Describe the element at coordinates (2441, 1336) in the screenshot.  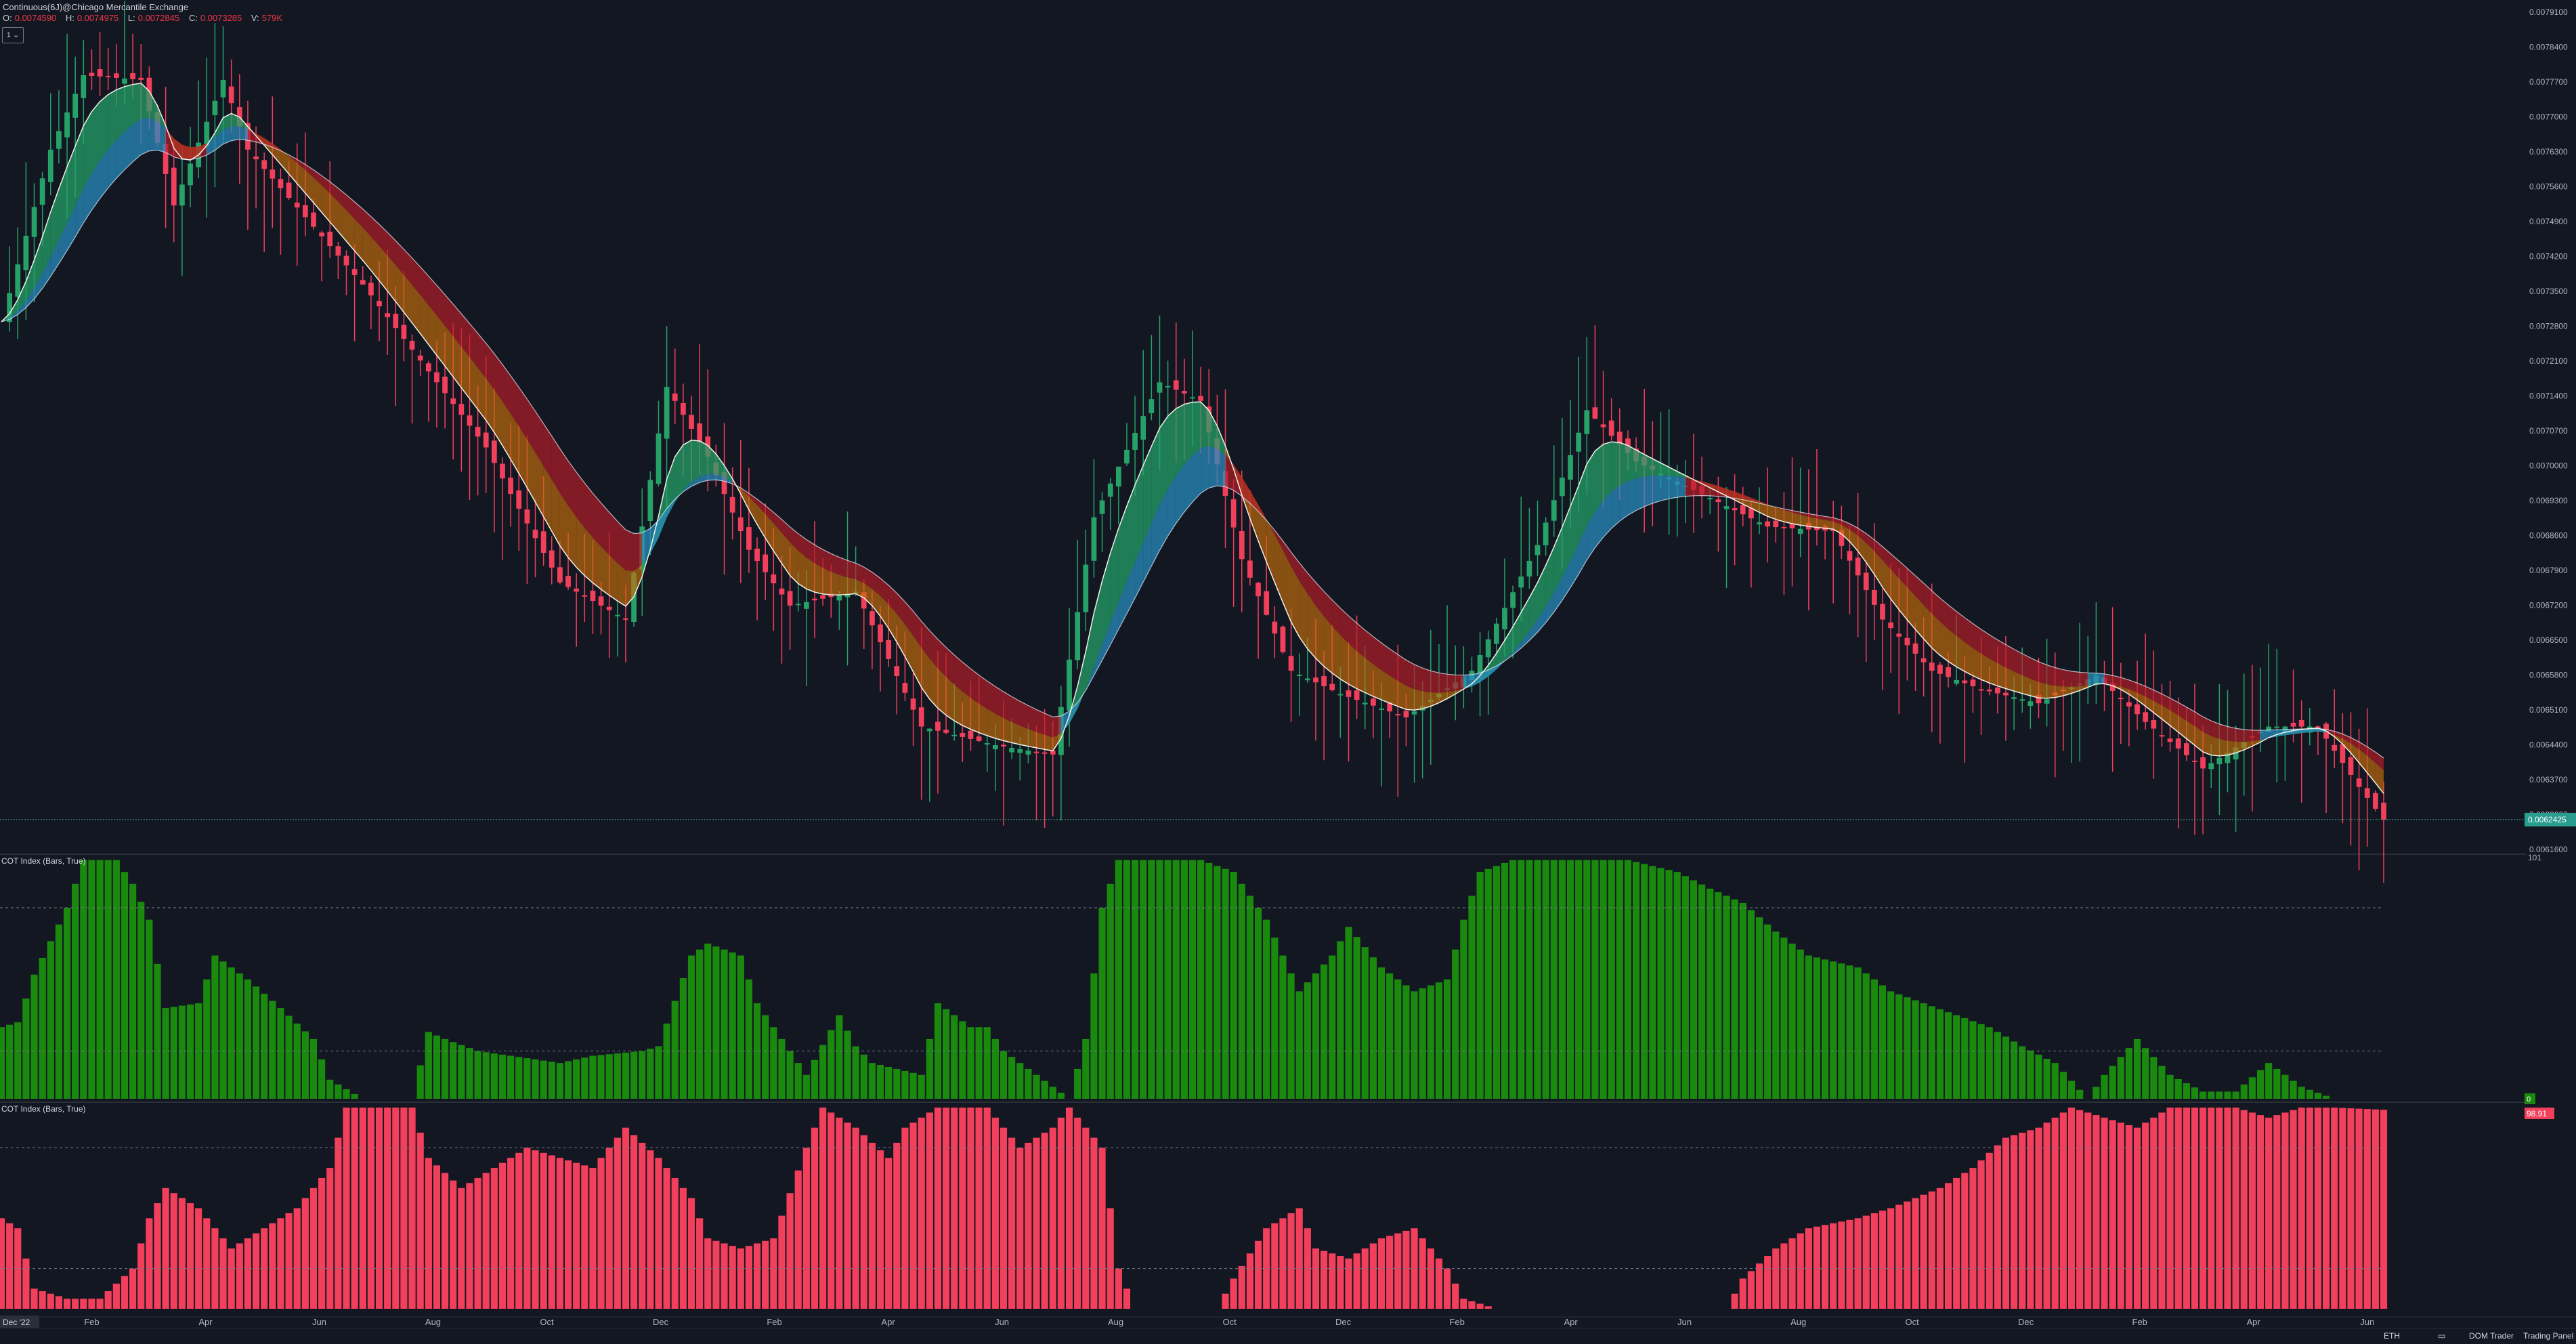
I see `calendar-icon: ▭` at that location.